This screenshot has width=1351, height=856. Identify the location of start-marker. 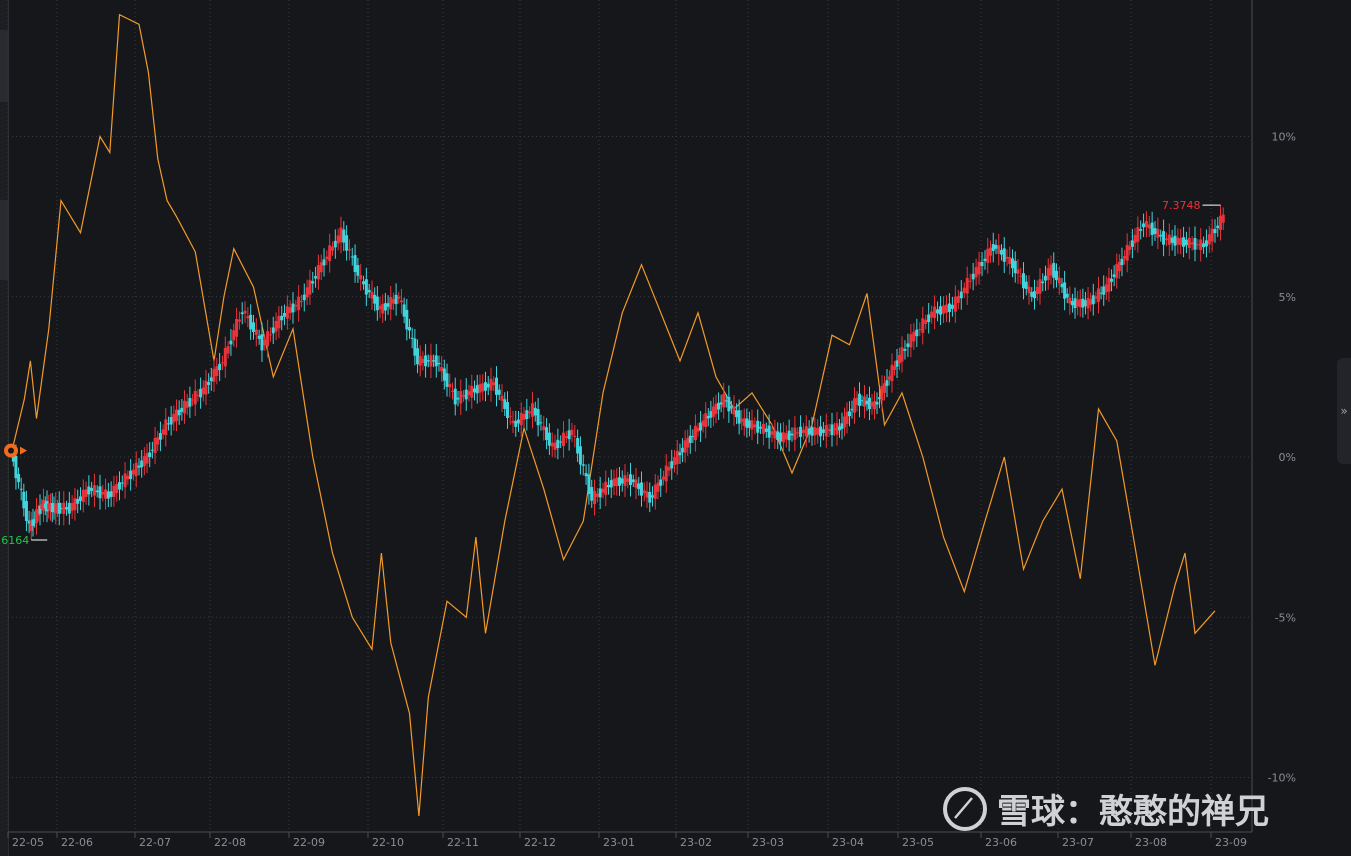
(15, 450).